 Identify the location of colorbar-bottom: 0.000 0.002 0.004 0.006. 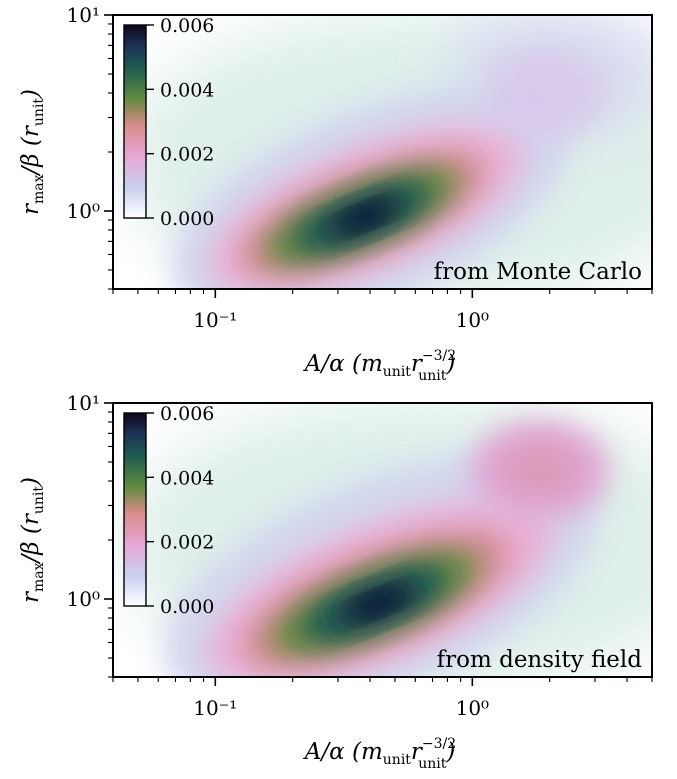
(168, 510).